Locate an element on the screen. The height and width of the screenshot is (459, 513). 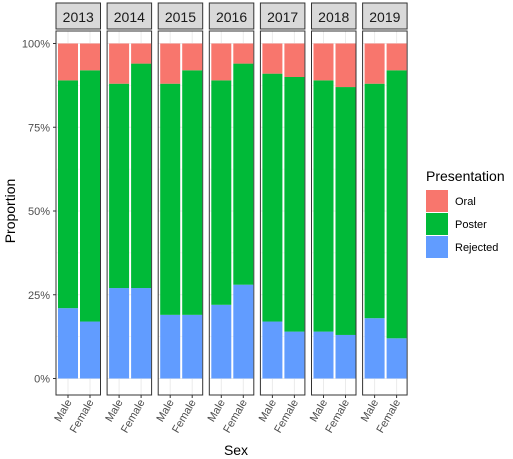
bar-2014-female-rejected is located at coordinates (141, 333).